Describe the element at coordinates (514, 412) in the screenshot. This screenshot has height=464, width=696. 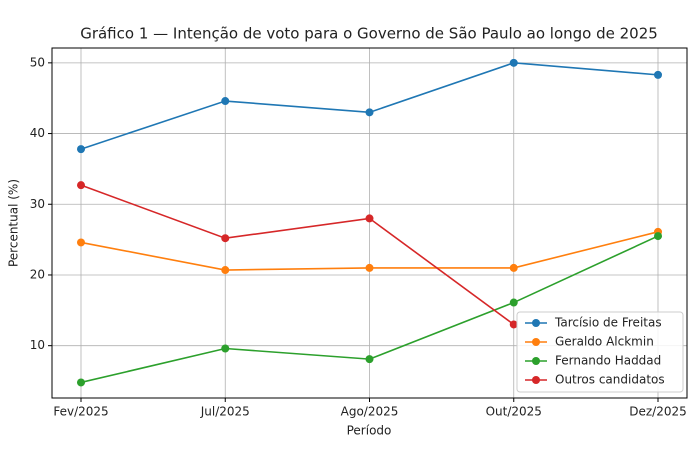
I see `x-tick-label: Out/2025` at that location.